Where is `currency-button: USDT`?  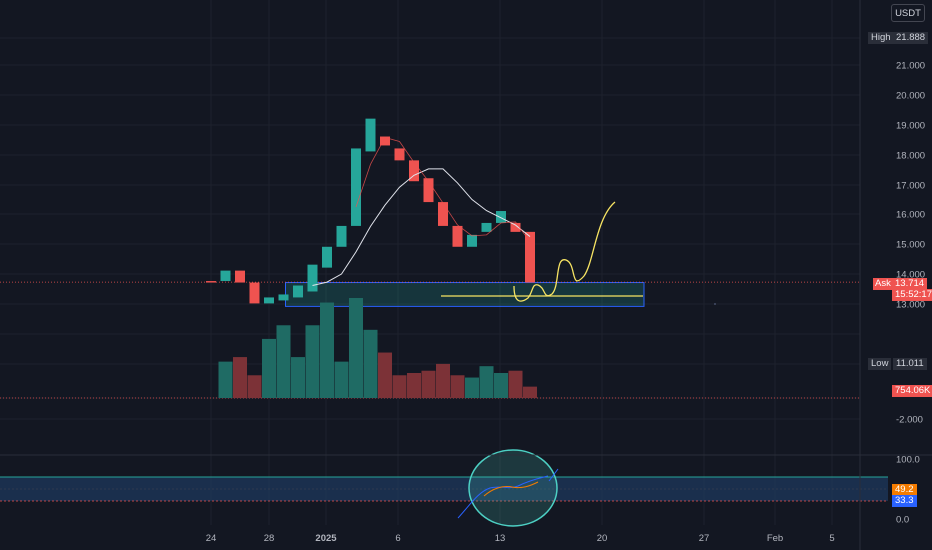 currency-button: USDT is located at coordinates (908, 13).